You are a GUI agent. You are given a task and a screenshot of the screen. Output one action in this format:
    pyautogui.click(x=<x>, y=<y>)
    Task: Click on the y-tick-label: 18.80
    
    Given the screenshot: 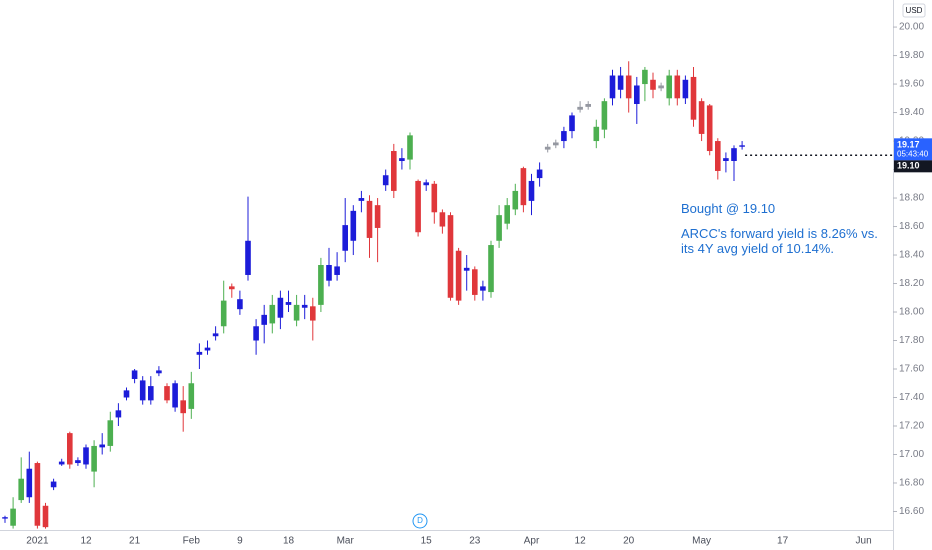 What is the action you would take?
    pyautogui.click(x=911, y=198)
    